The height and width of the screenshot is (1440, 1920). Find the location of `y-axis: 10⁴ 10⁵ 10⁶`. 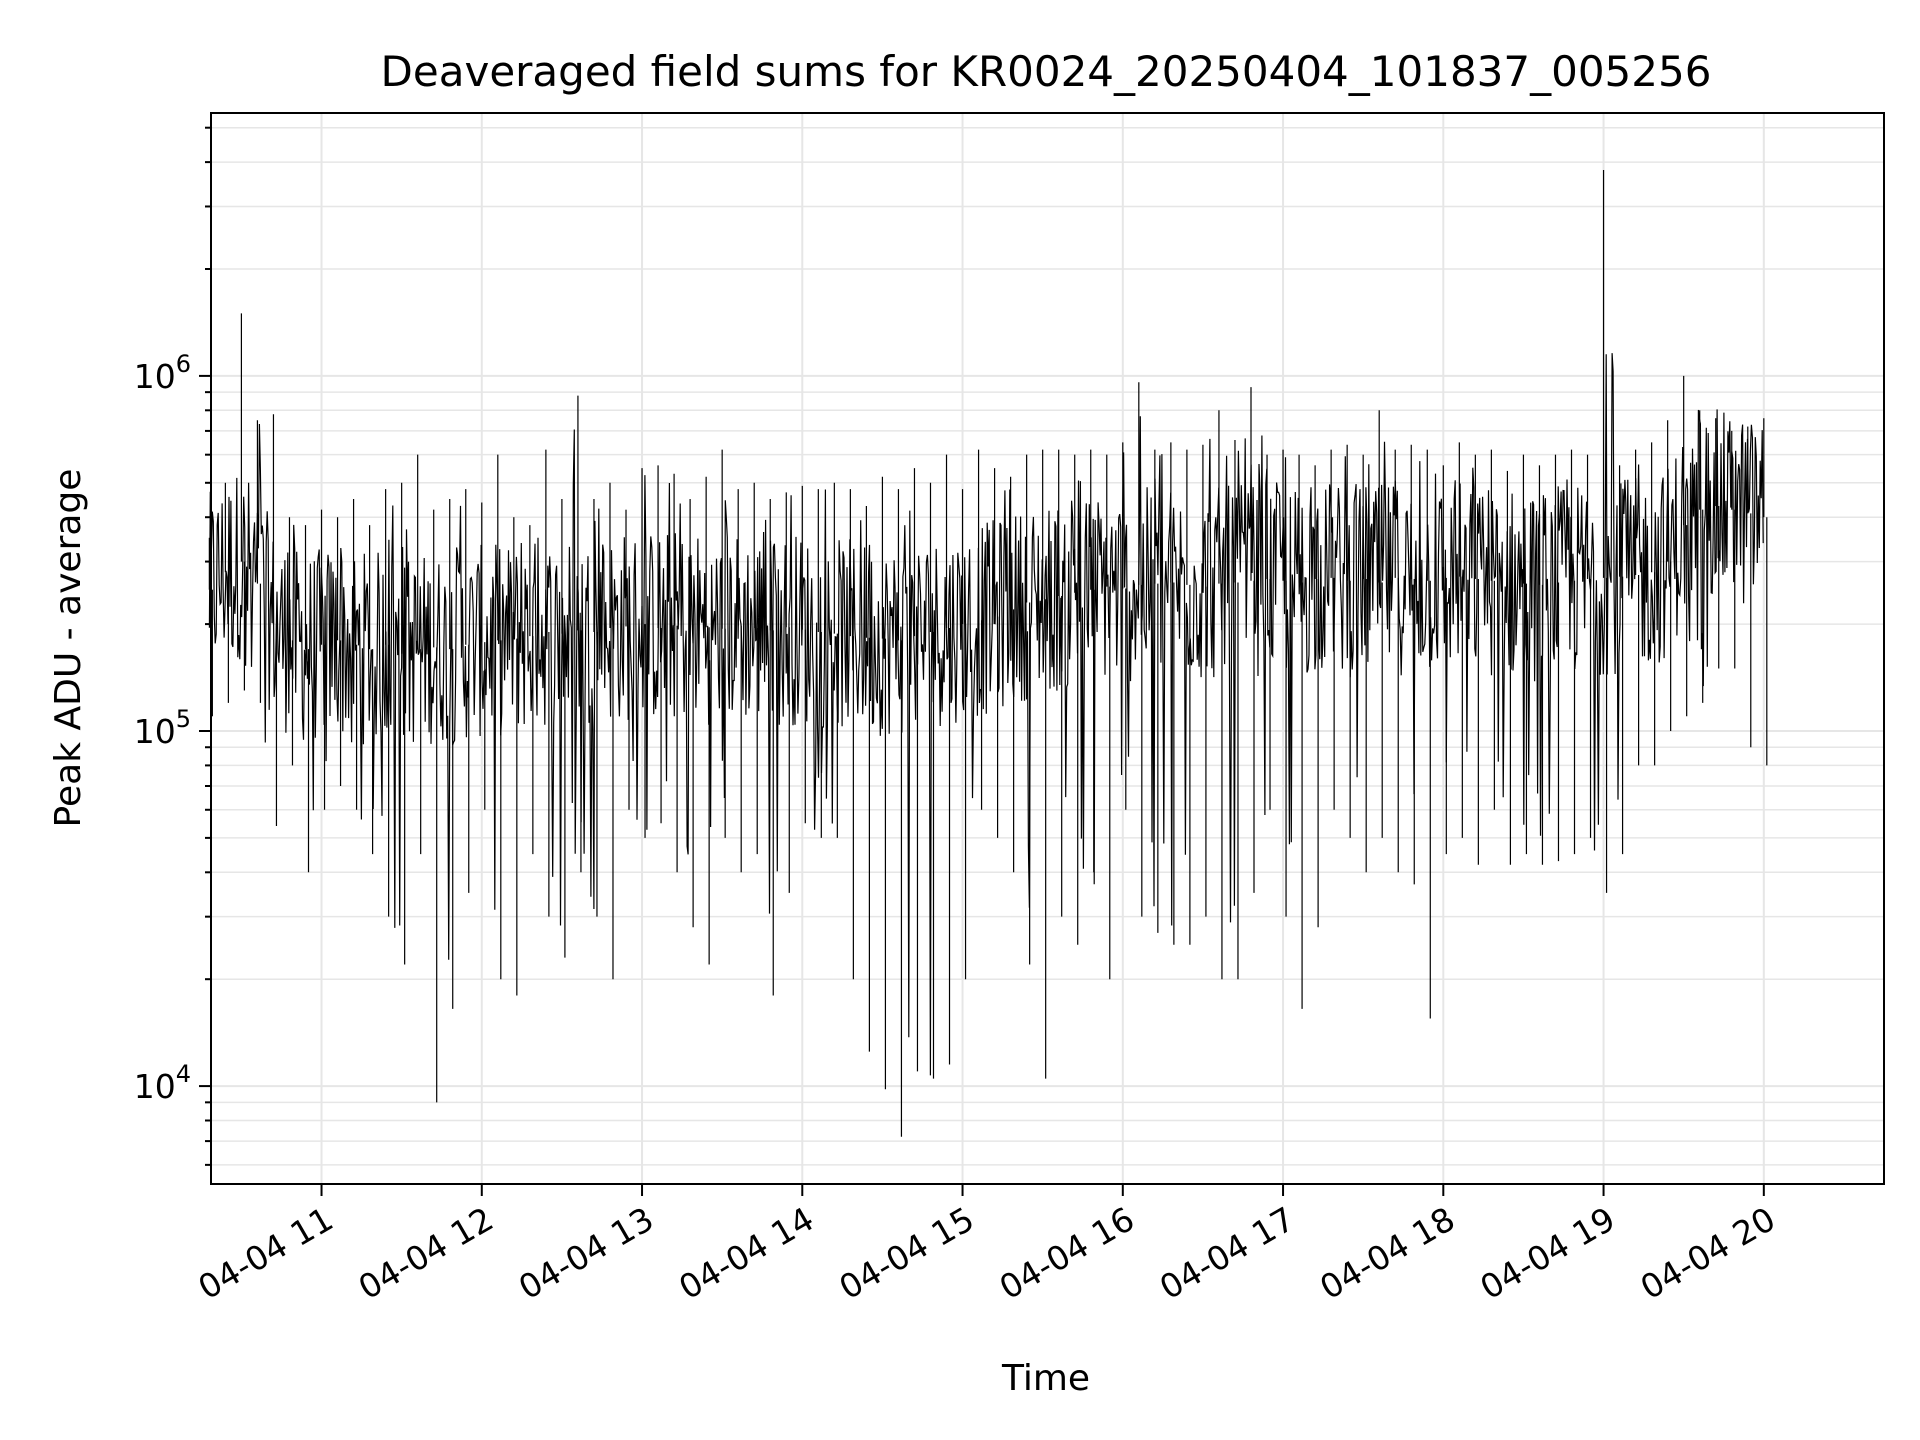

y-axis: 10⁴ 10⁵ 10⁶ is located at coordinates (172, 646).